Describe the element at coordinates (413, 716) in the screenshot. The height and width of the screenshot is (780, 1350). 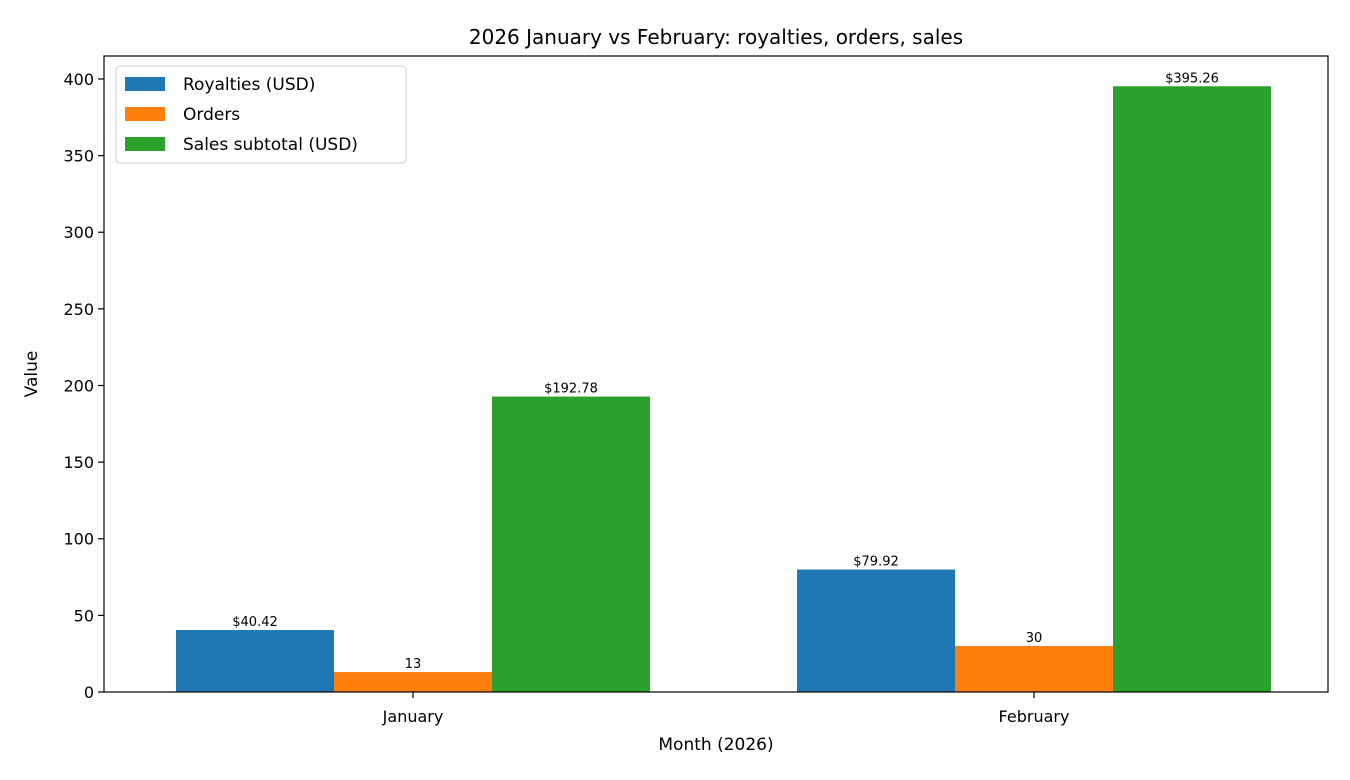
I see `x-tick-label-january: January` at that location.